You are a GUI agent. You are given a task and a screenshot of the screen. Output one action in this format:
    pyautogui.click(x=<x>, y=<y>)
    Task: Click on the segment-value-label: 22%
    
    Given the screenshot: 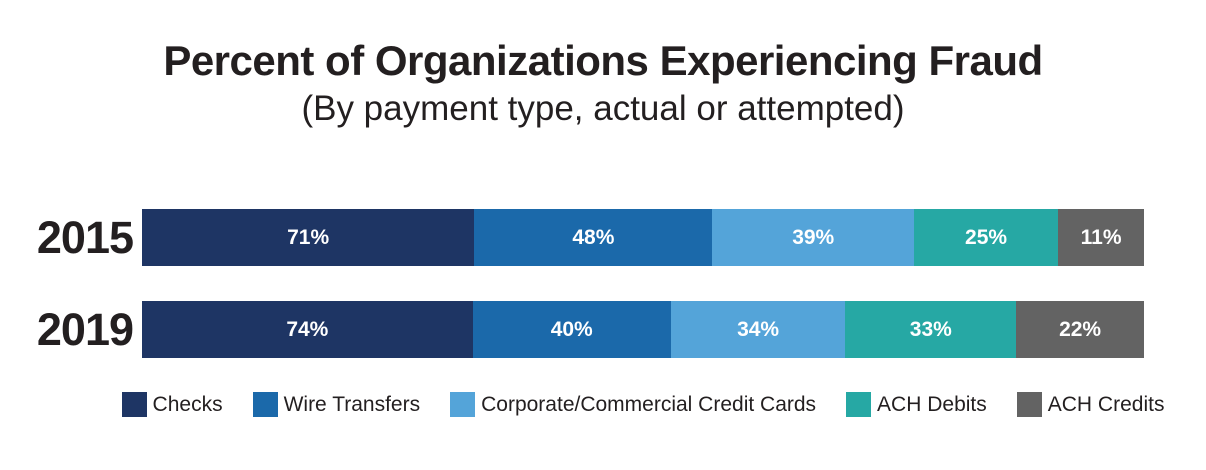 What is the action you would take?
    pyautogui.click(x=1080, y=329)
    